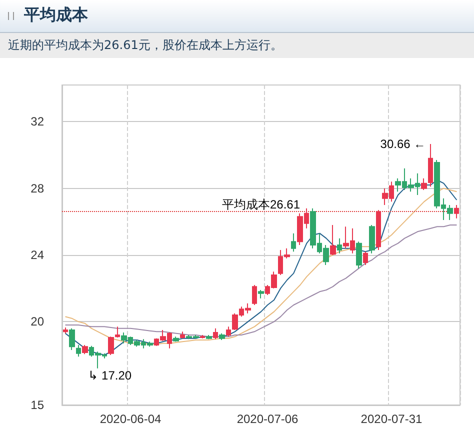 The width and height of the screenshot is (474, 427). What do you see at coordinates (37, 321) in the screenshot?
I see `y-tick-label: 20` at bounding box center [37, 321].